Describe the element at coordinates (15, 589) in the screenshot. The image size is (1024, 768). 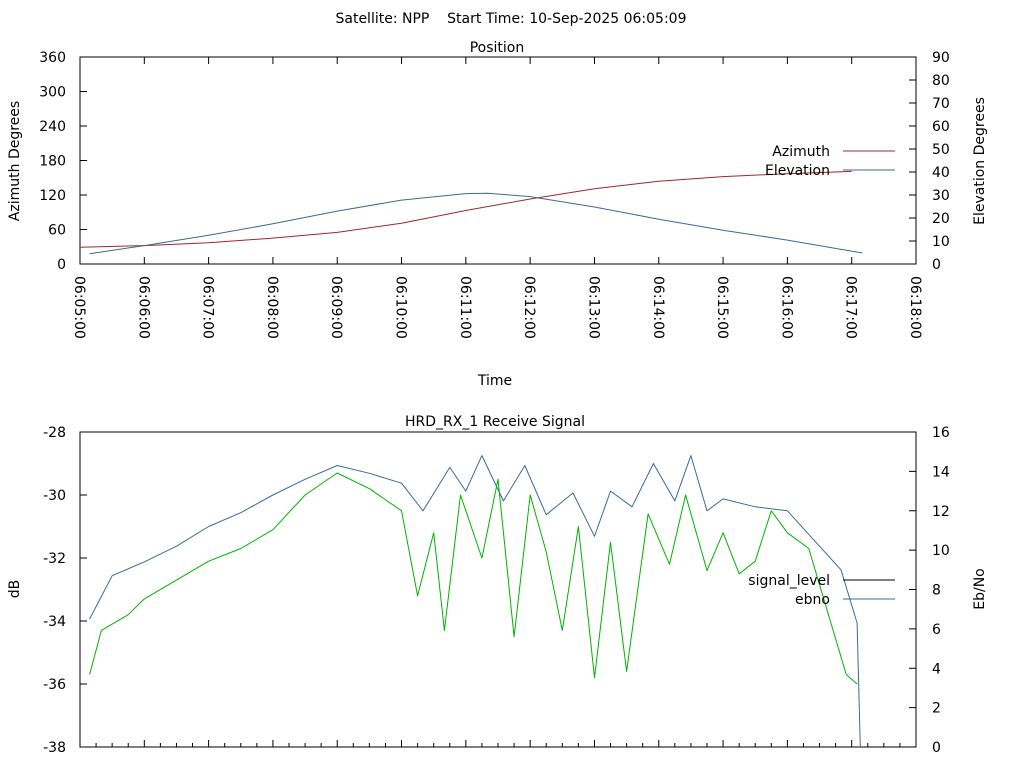
I see `signal-left-axis-label: dB` at that location.